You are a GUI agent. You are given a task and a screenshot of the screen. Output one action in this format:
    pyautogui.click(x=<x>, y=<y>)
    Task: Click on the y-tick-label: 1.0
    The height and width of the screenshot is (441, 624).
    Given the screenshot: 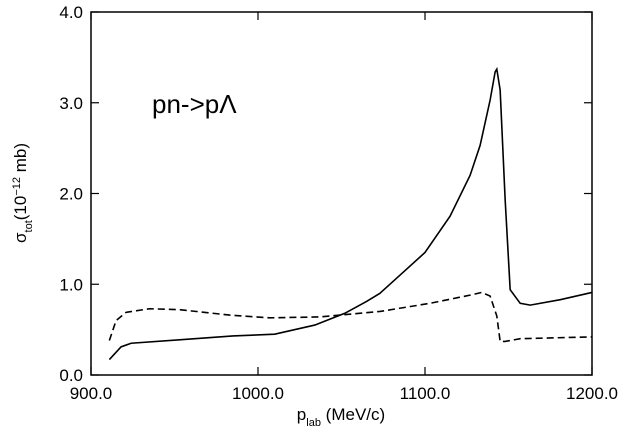 What is the action you would take?
    pyautogui.click(x=71, y=284)
    